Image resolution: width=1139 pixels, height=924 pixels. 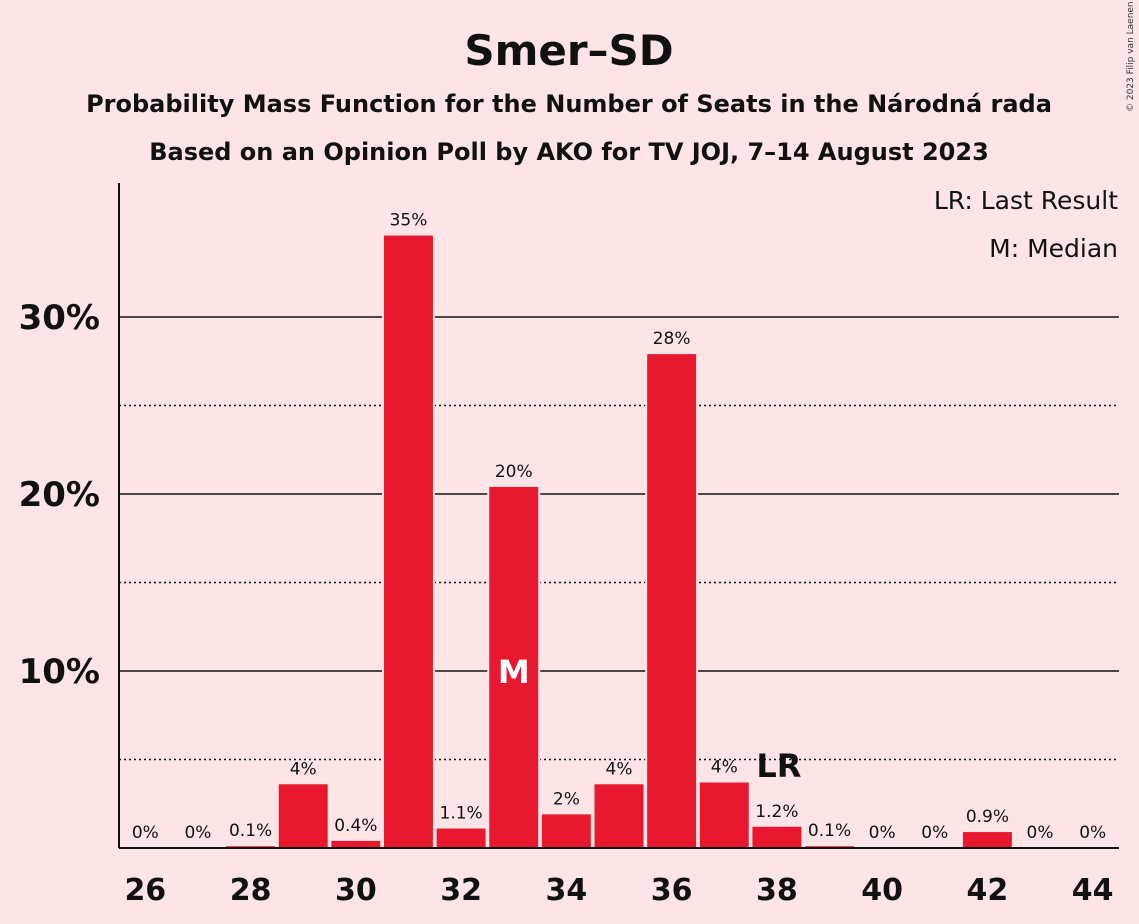 What do you see at coordinates (514, 472) in the screenshot?
I see `data-label: 20%` at bounding box center [514, 472].